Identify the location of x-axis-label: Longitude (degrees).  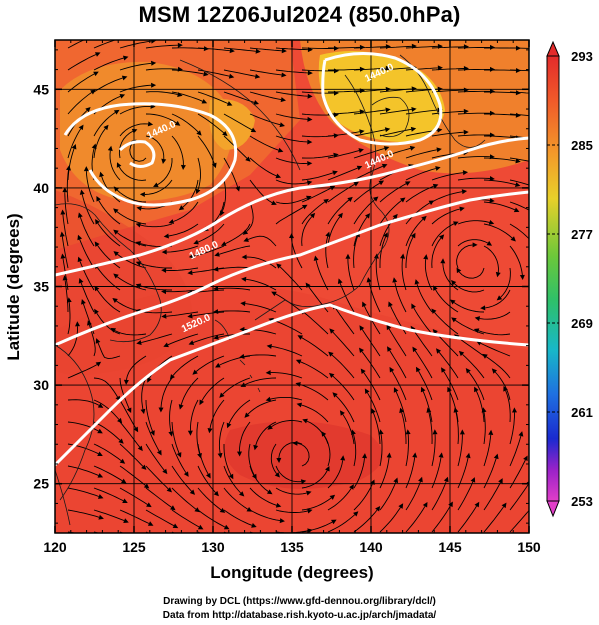
(291, 572).